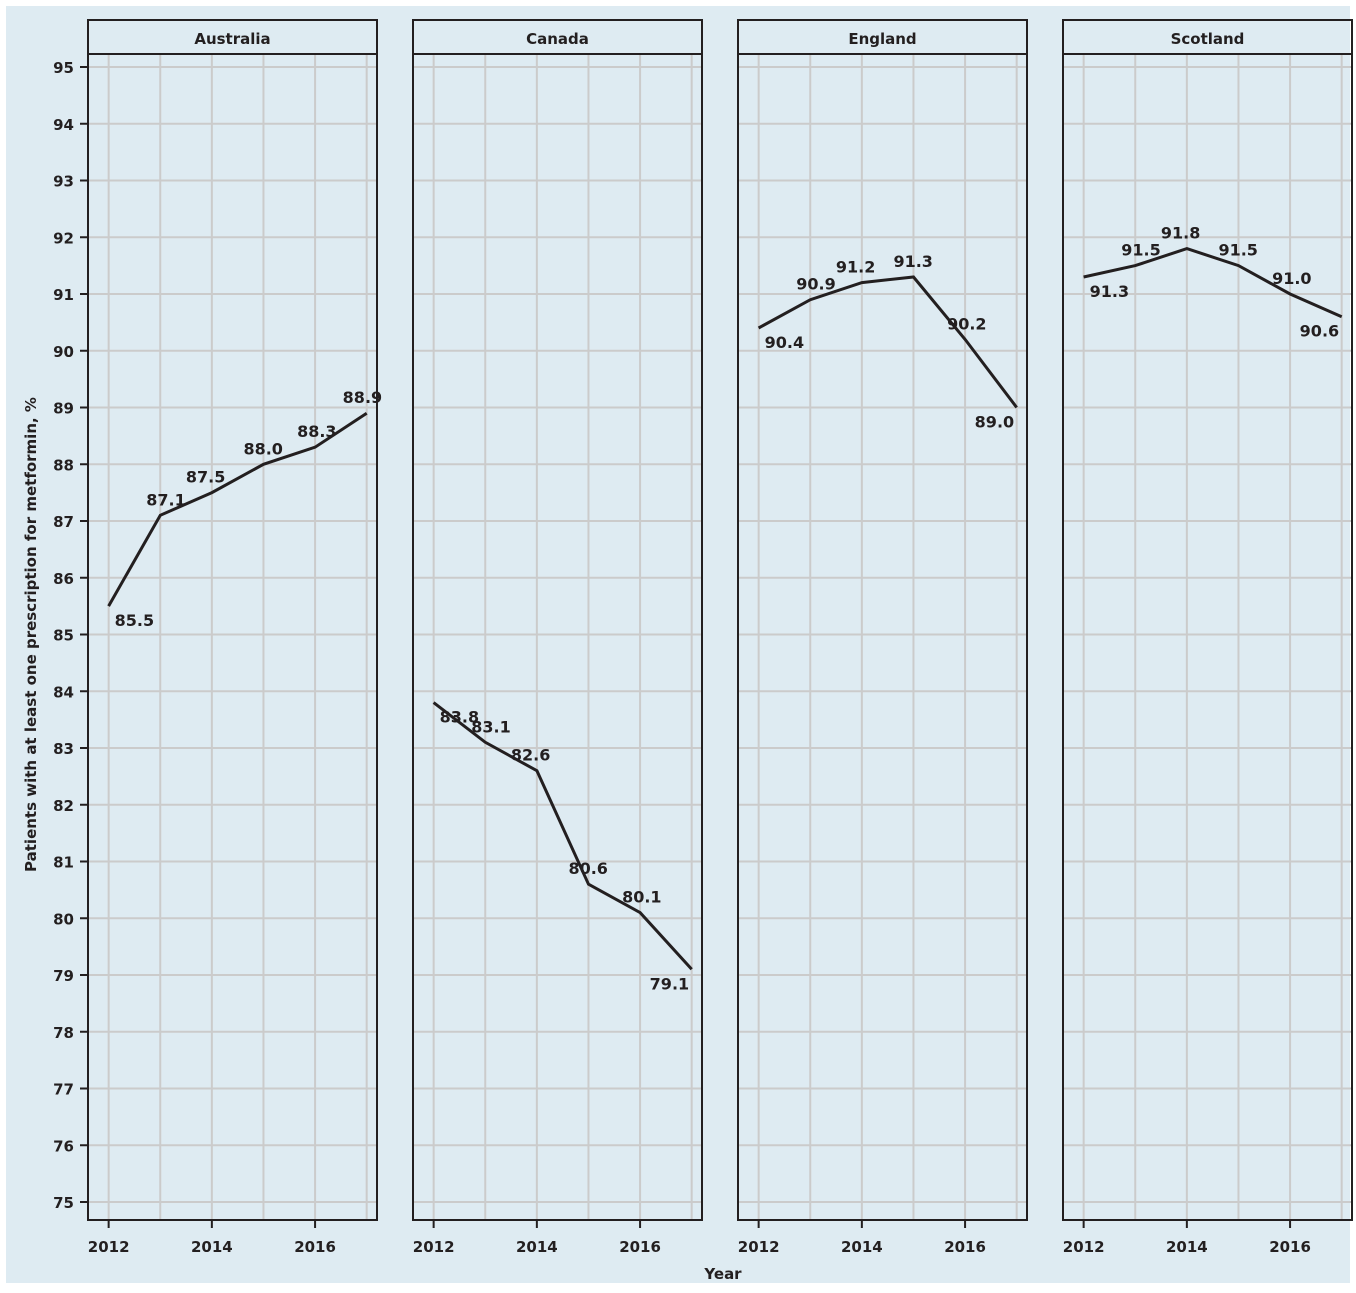  What do you see at coordinates (887, 342) in the screenshot?
I see `series-line-england` at bounding box center [887, 342].